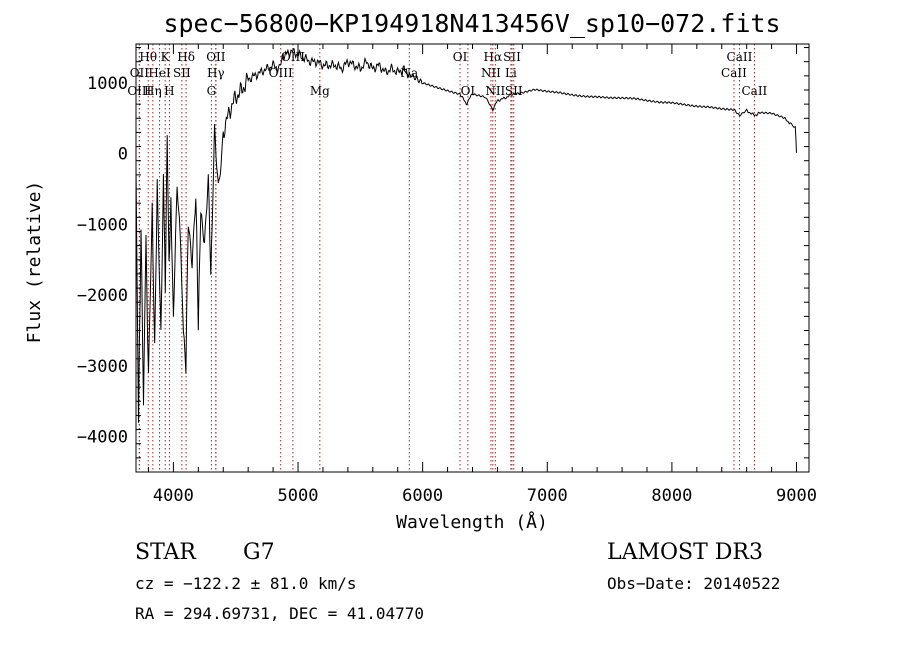 This screenshot has width=900, height=649. Describe the element at coordinates (212, 91) in the screenshot. I see `line-label-21: G` at that location.